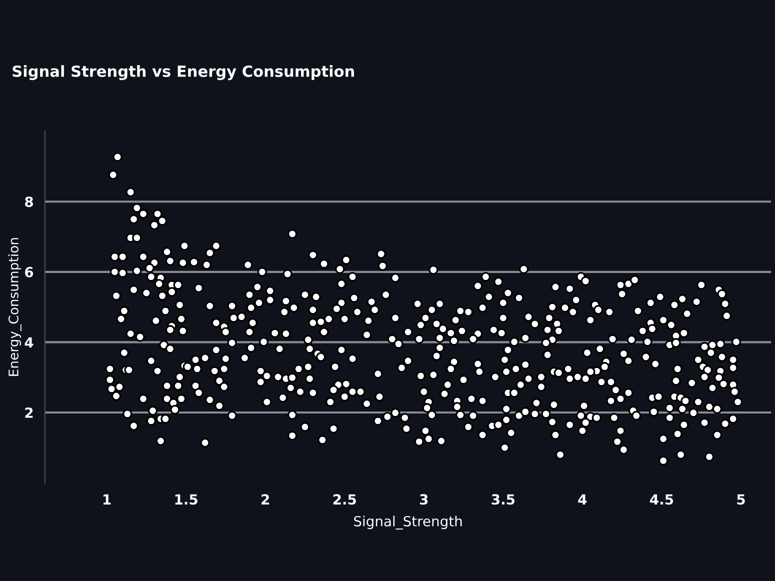  What do you see at coordinates (662, 499) in the screenshot?
I see `x-tick-label: 4.5` at bounding box center [662, 499].